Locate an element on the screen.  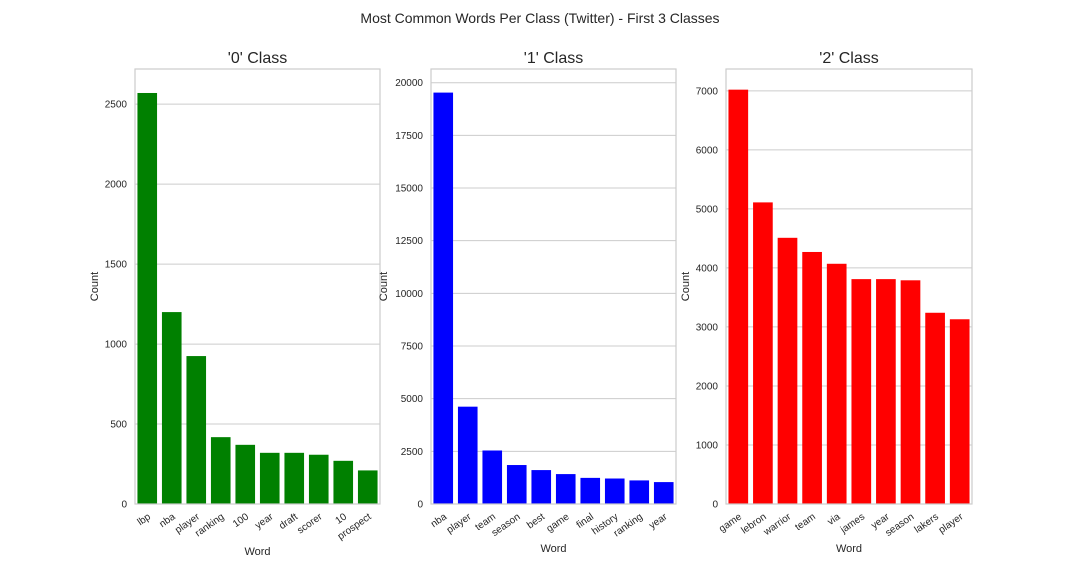
y-tick-label: 17500 is located at coordinates (409, 136).